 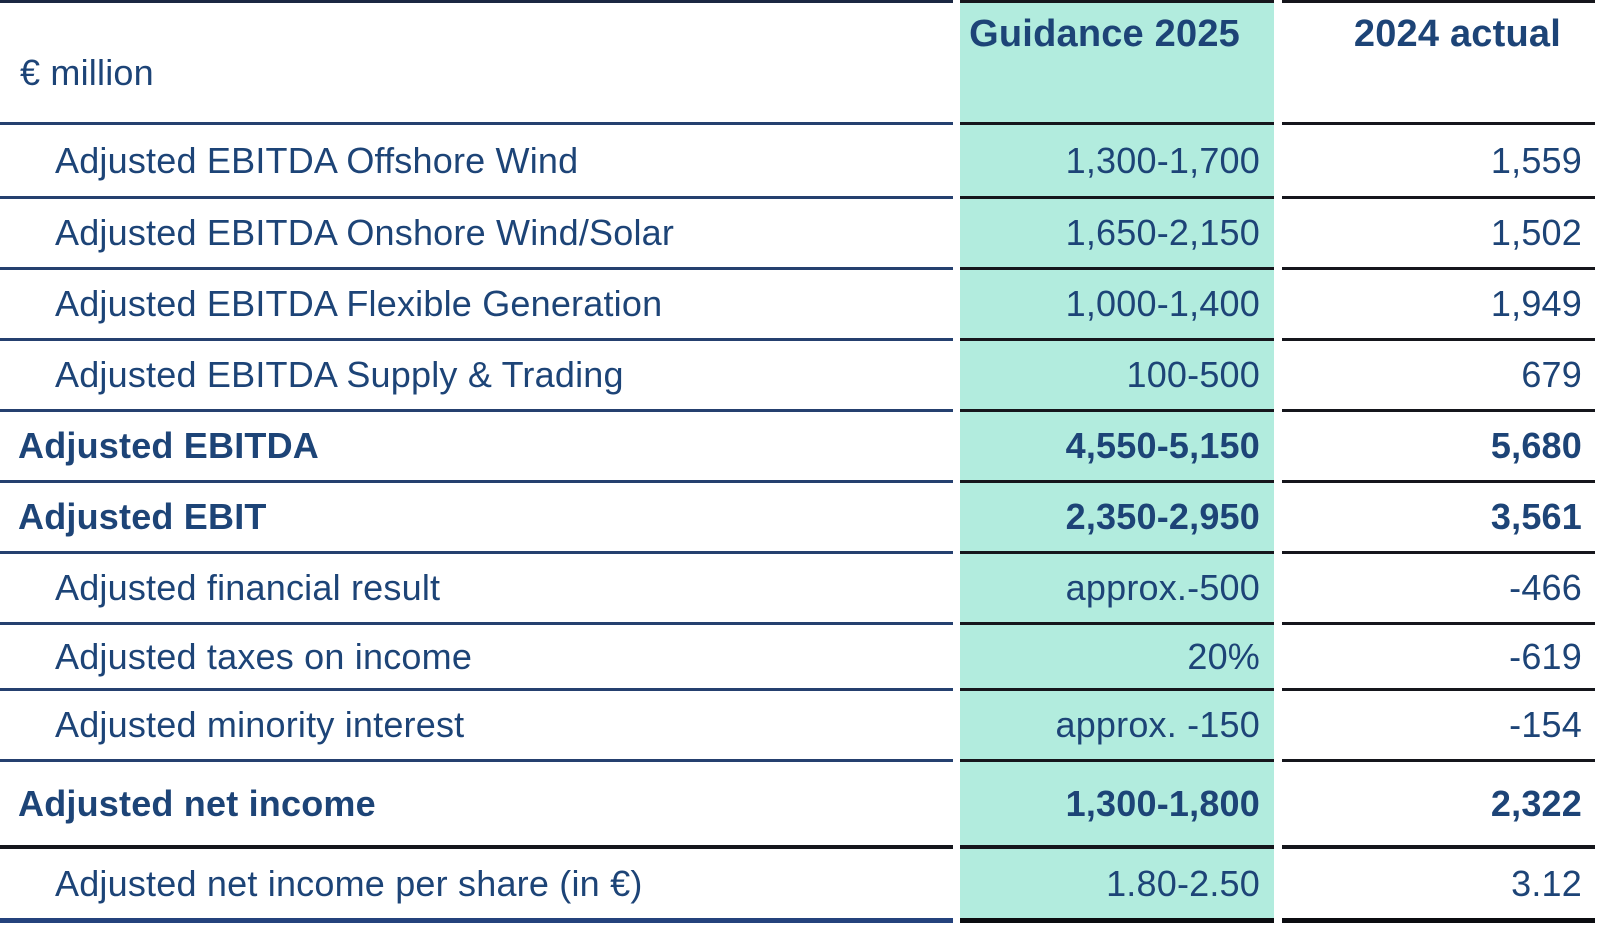 What do you see at coordinates (1117, 376) in the screenshot?
I see `guidance-value: 100-500` at bounding box center [1117, 376].